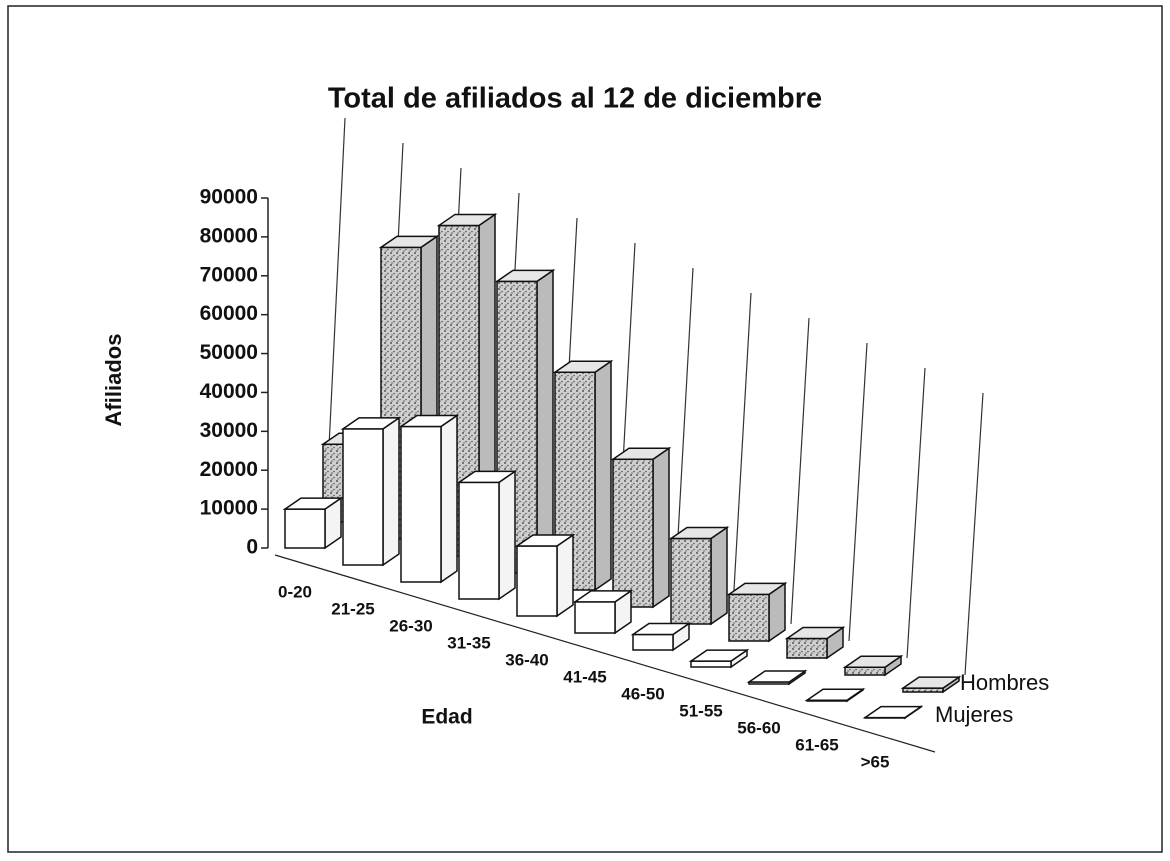  I want to click on y-tick-label: 80000, so click(229, 235).